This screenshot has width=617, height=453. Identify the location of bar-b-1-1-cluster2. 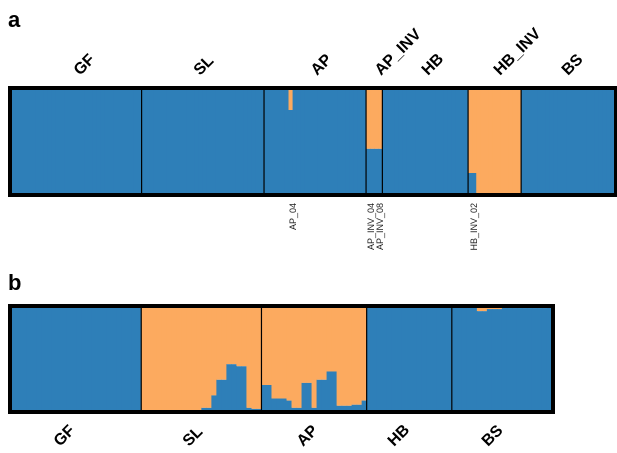
(149, 359).